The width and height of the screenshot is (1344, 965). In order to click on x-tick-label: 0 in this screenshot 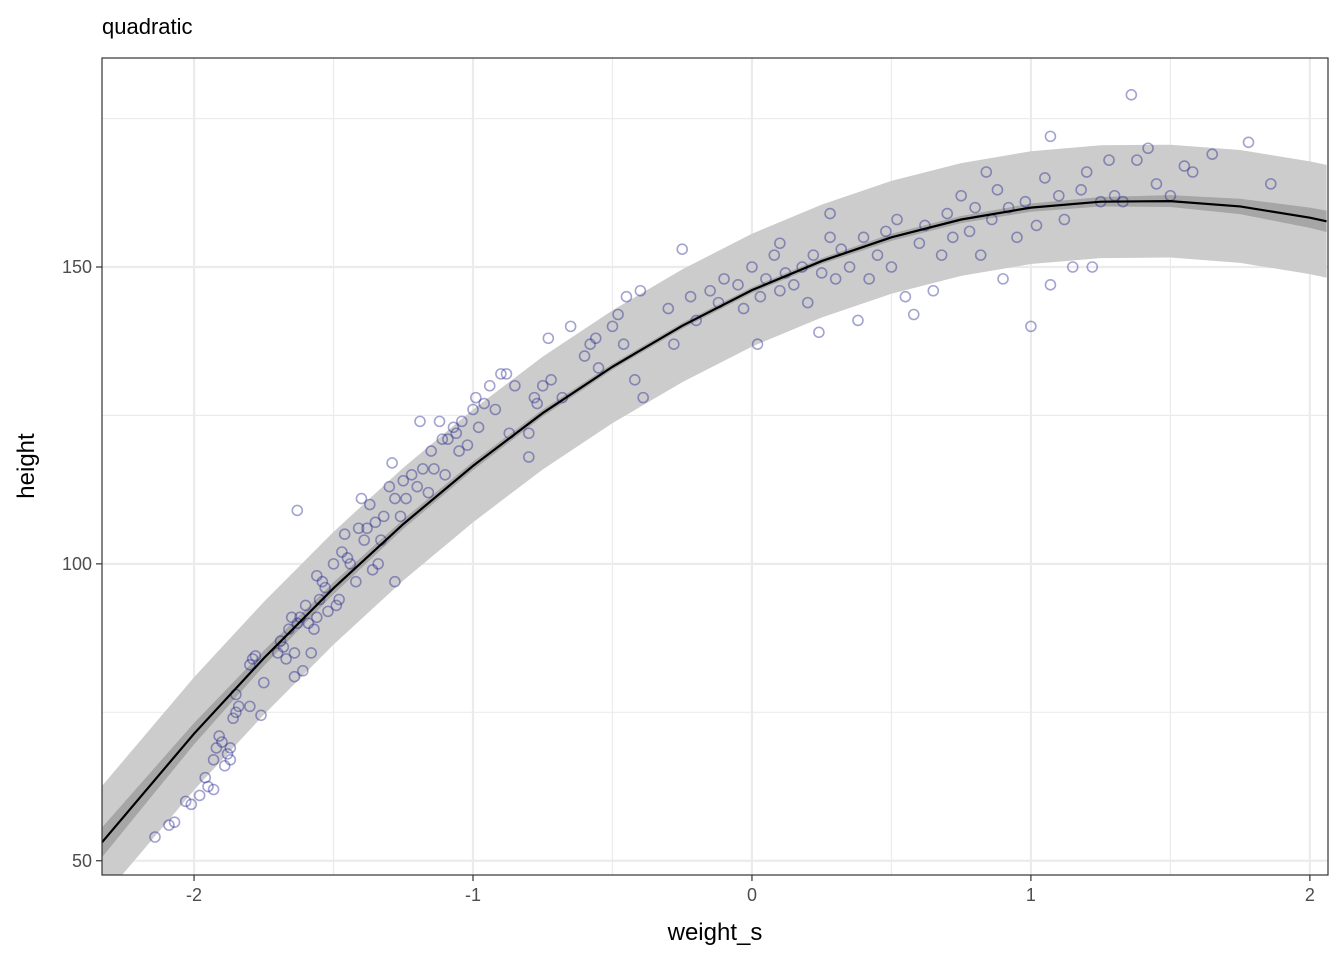, I will do `click(752, 895)`.